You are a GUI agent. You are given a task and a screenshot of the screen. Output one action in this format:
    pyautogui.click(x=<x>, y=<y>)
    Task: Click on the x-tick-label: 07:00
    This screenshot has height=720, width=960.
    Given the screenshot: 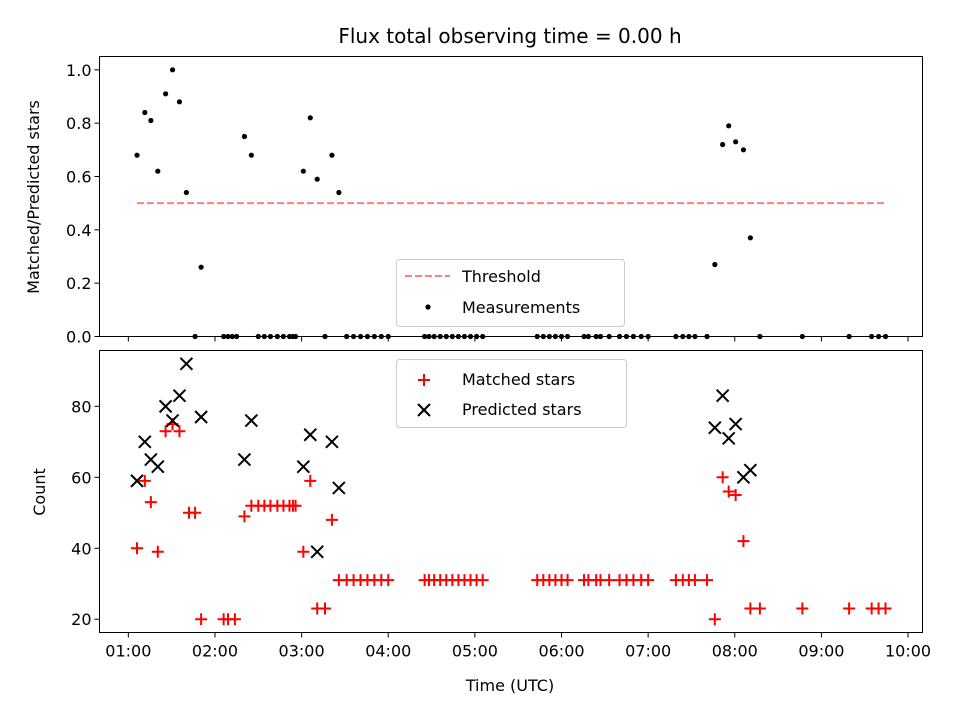 What is the action you would take?
    pyautogui.click(x=648, y=651)
    